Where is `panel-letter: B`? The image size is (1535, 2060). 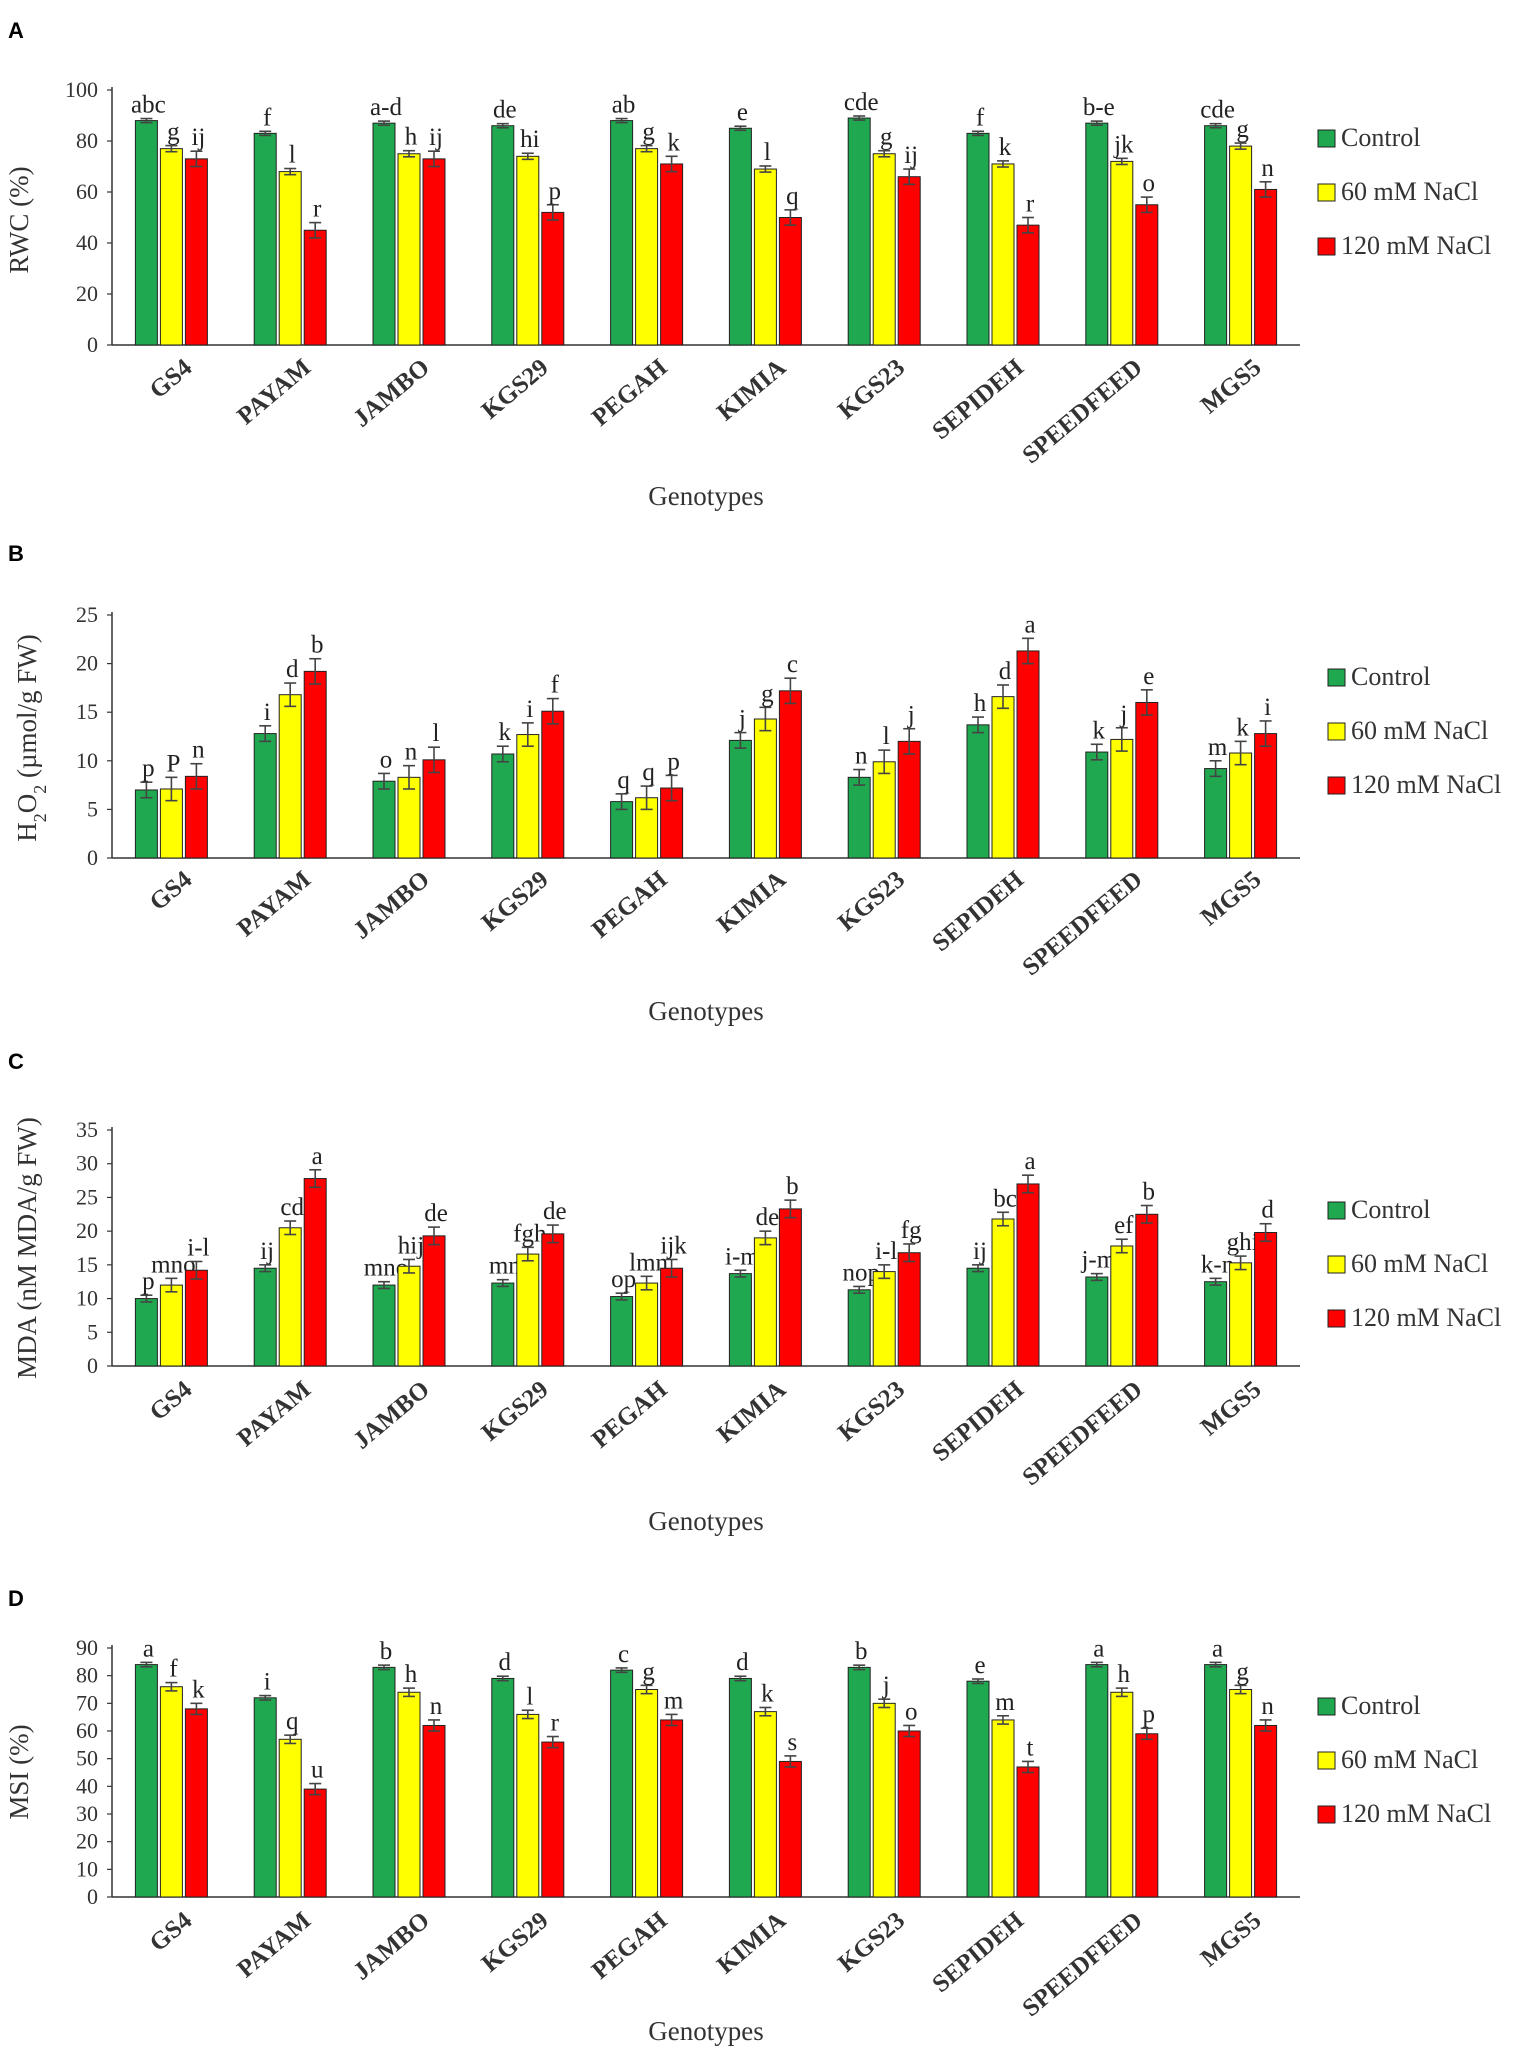
panel-letter: B is located at coordinates (16, 553).